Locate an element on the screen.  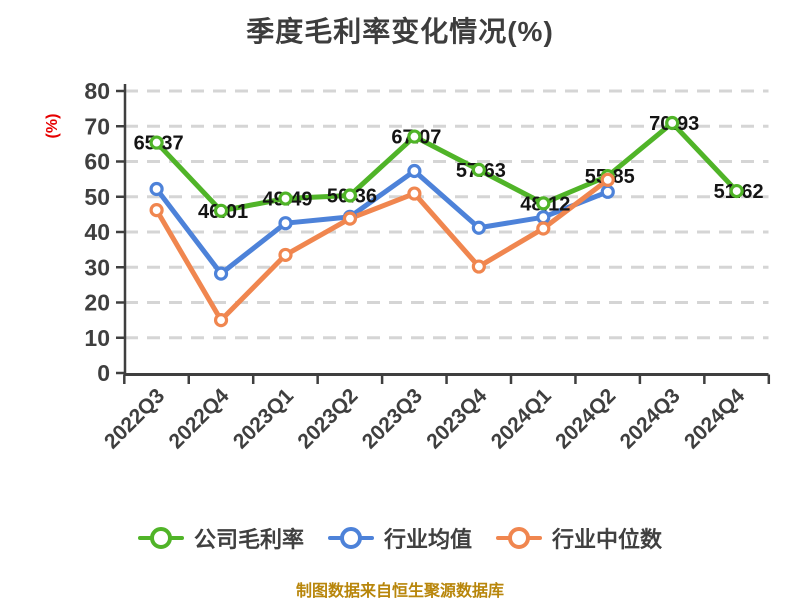
x-axis-label: 2023Q4 is located at coordinates (456, 418).